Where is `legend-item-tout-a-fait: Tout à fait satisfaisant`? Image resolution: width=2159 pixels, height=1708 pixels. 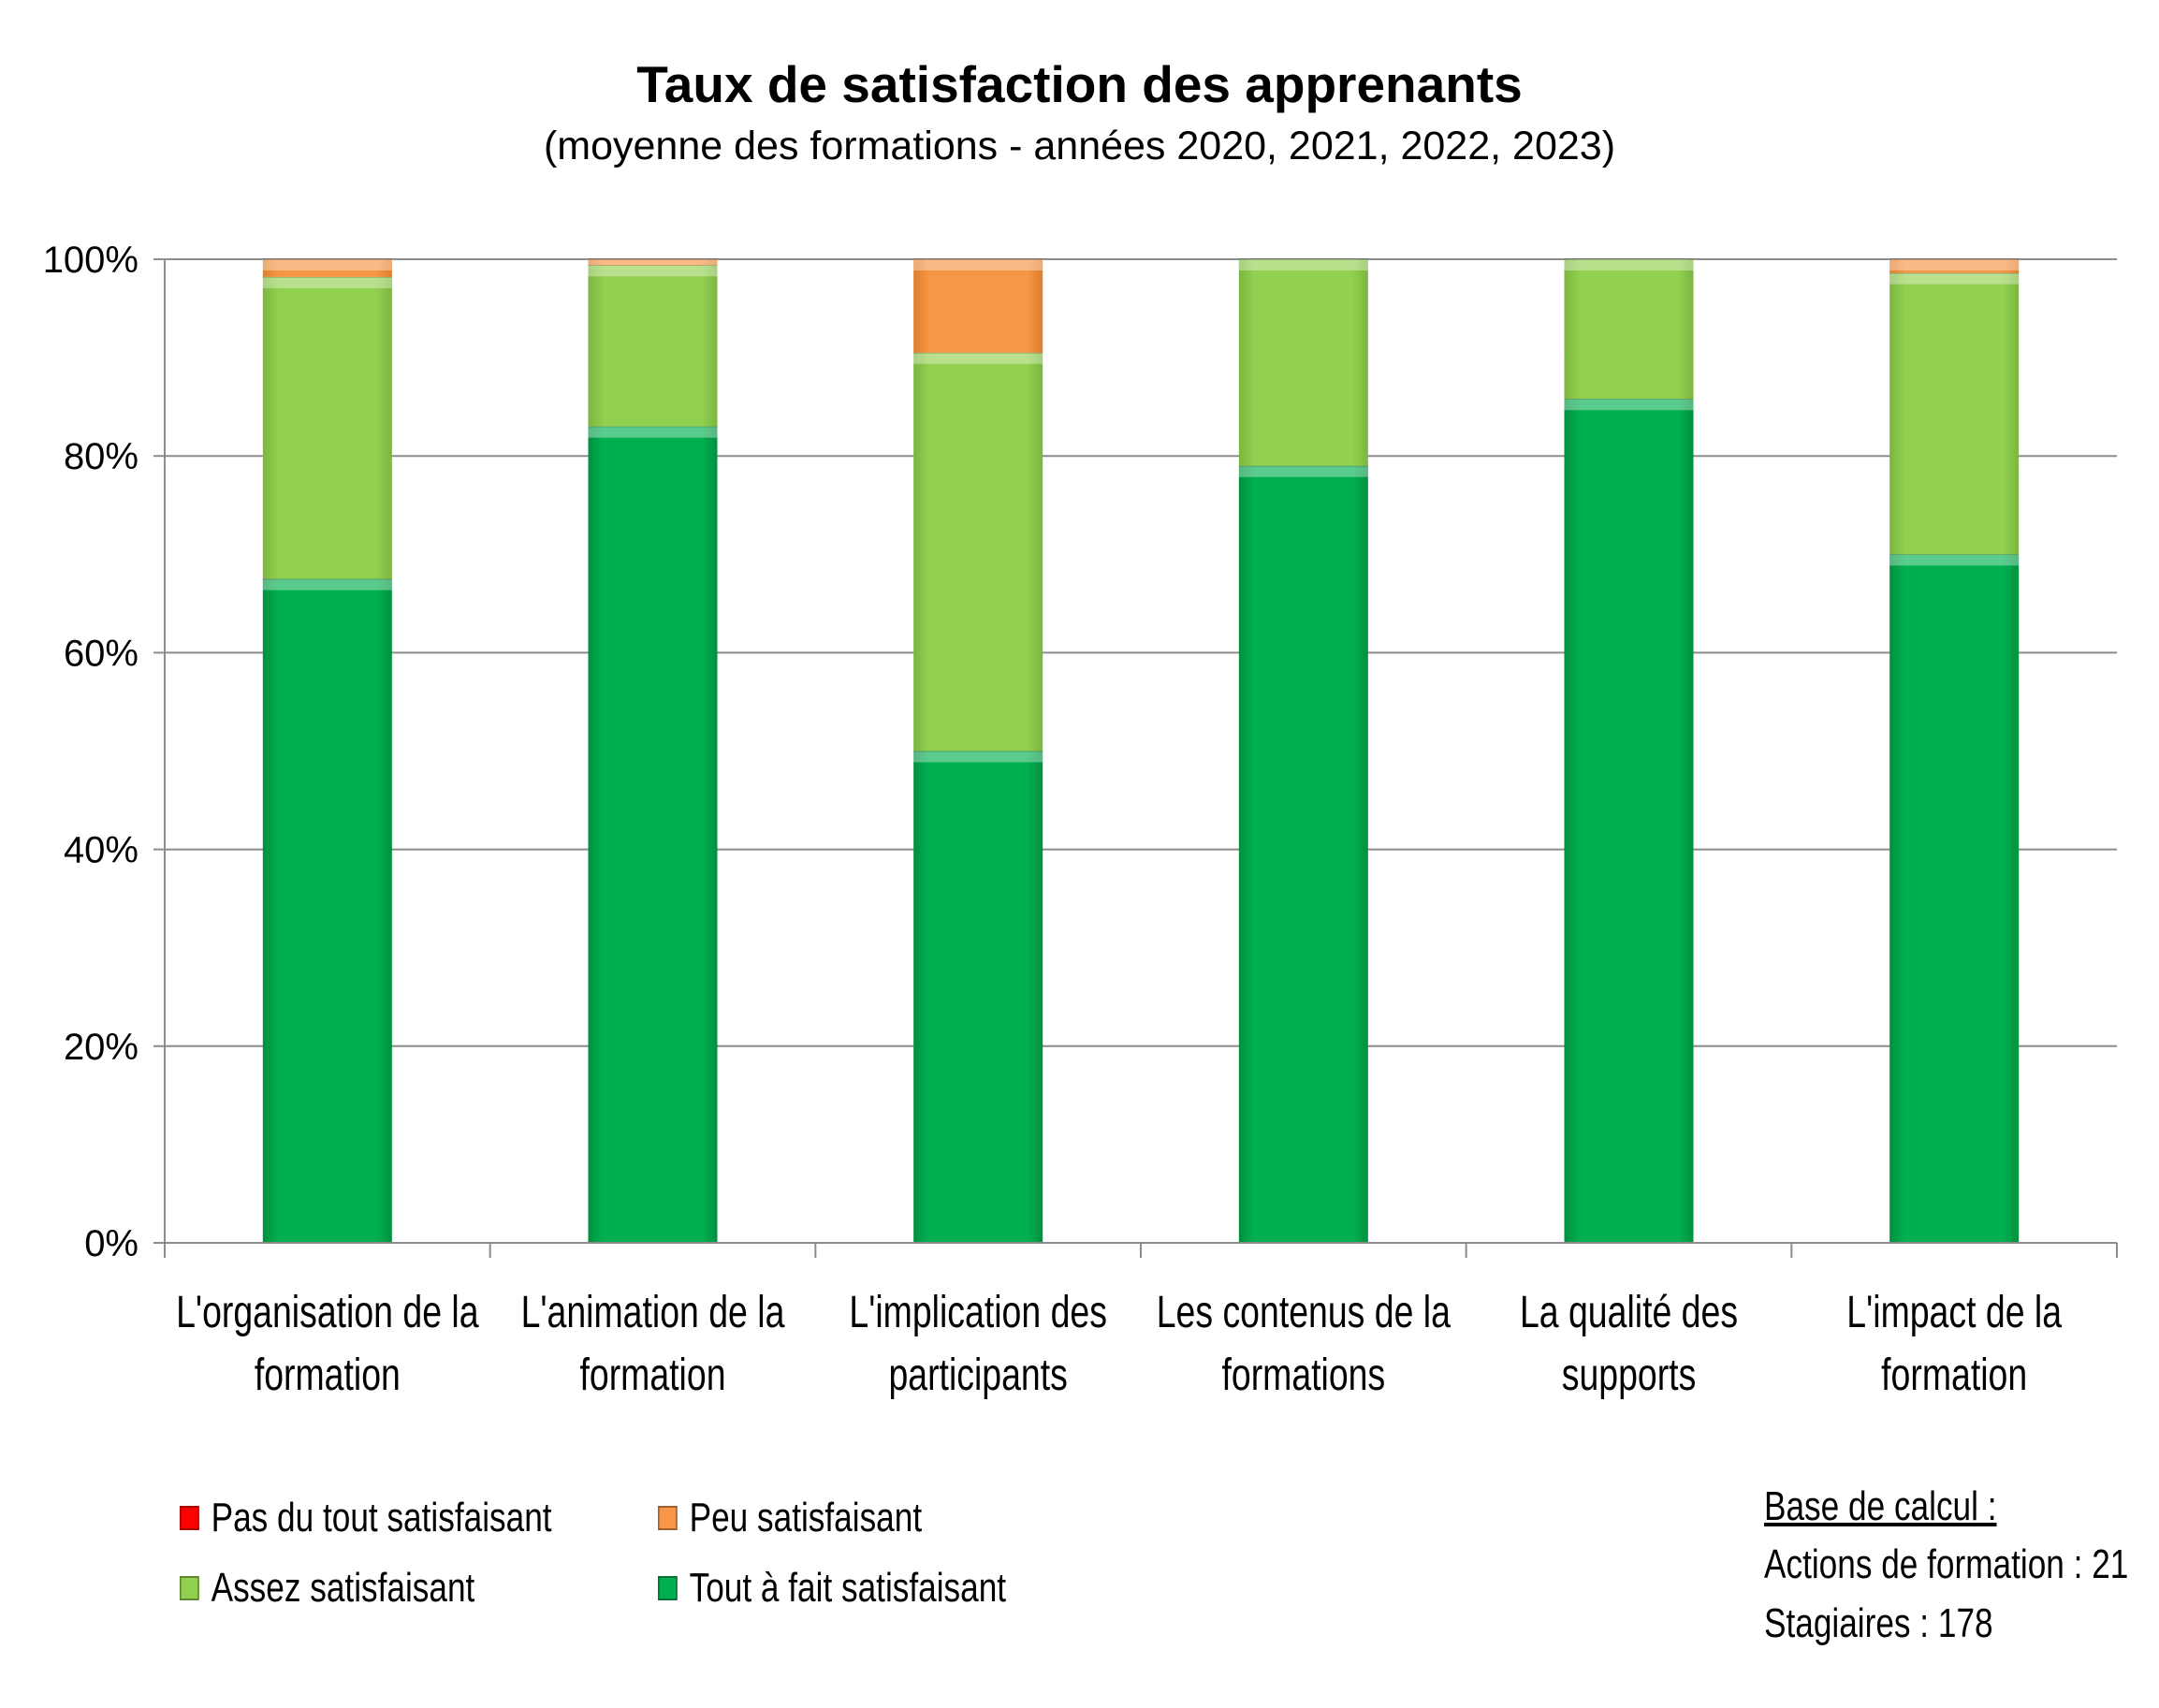 legend-item-tout-a-fait: Tout à fait satisfaisant is located at coordinates (832, 1588).